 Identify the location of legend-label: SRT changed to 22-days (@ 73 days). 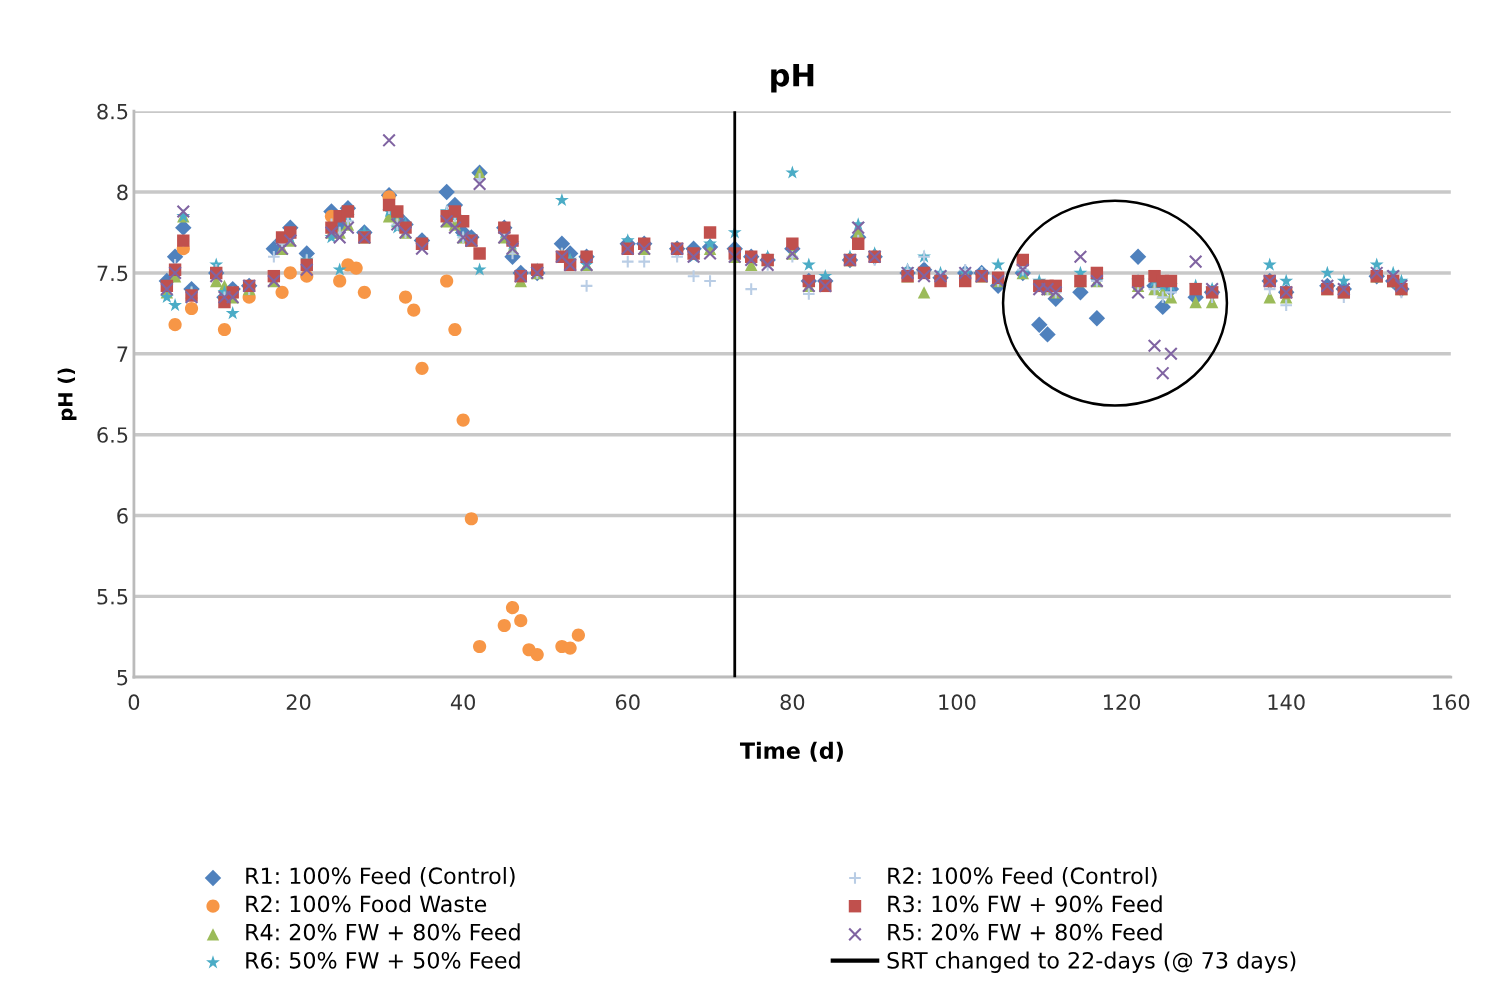
(1091, 962).